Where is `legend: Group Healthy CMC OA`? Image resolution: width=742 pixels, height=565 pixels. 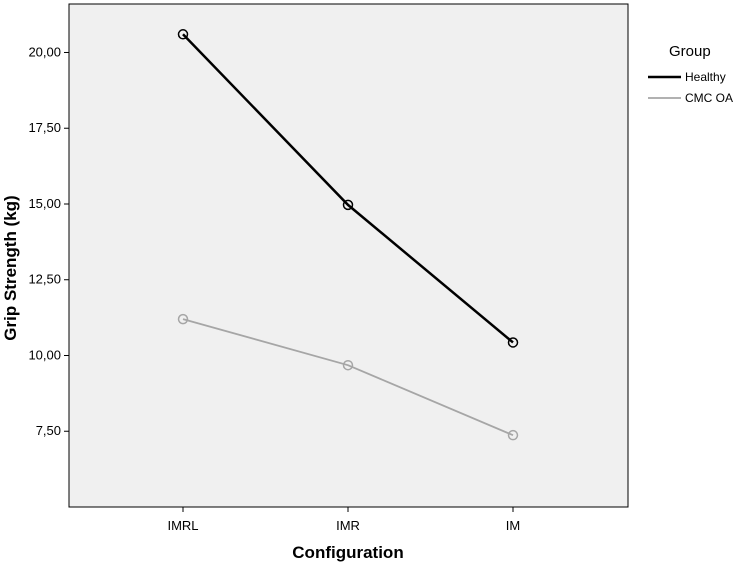 legend: Group Healthy CMC OA is located at coordinates (690, 74).